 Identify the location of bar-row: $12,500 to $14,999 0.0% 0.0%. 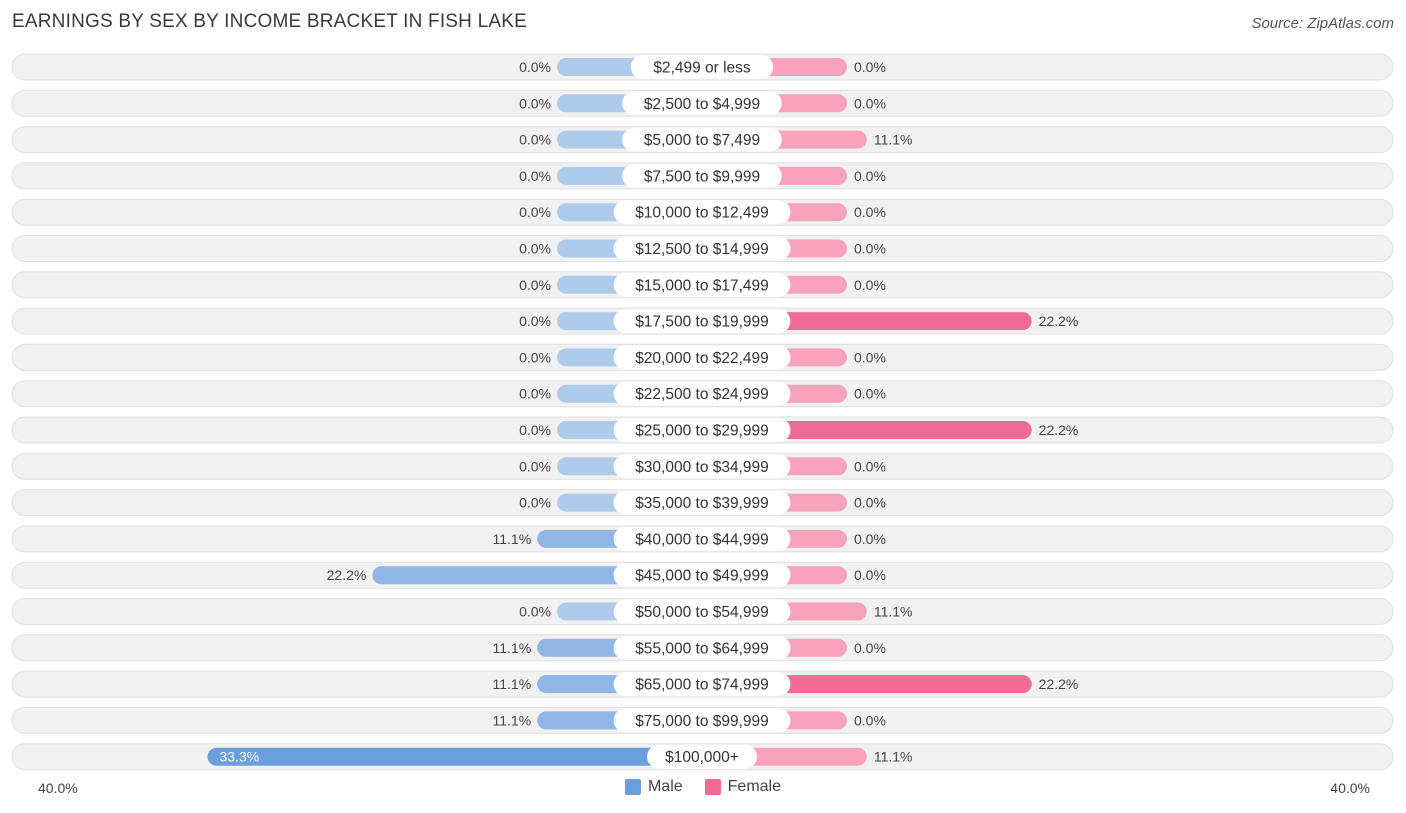
(702, 248).